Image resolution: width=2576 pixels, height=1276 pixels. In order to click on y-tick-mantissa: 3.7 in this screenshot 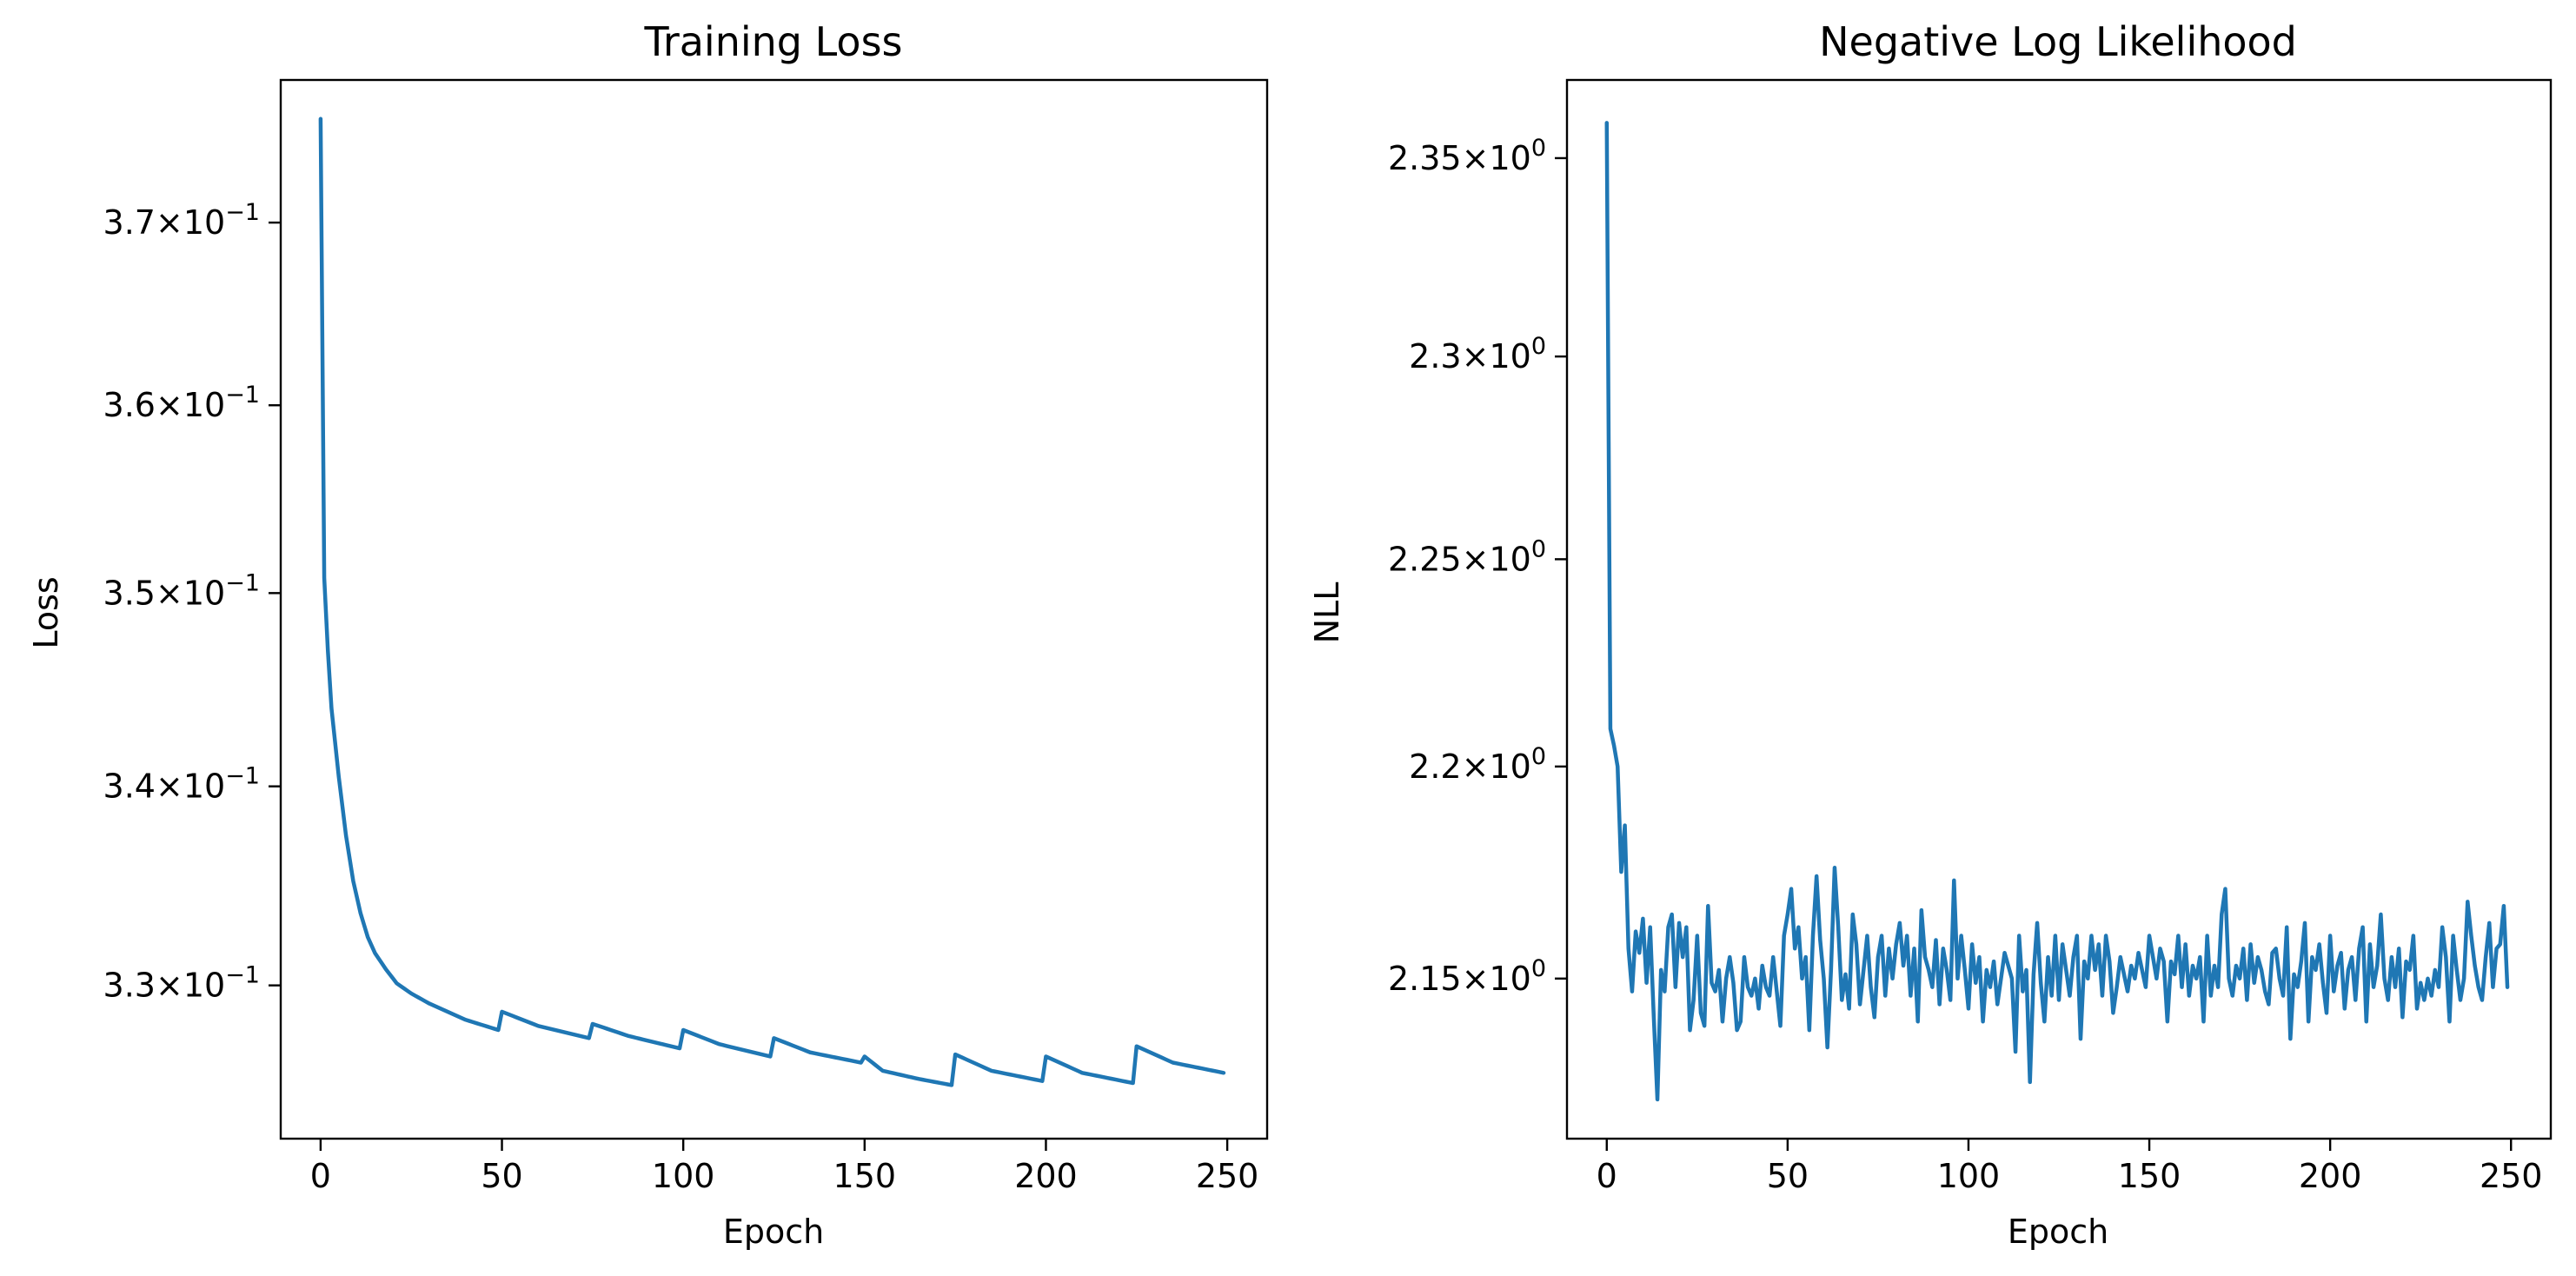, I will do `click(129, 222)`.